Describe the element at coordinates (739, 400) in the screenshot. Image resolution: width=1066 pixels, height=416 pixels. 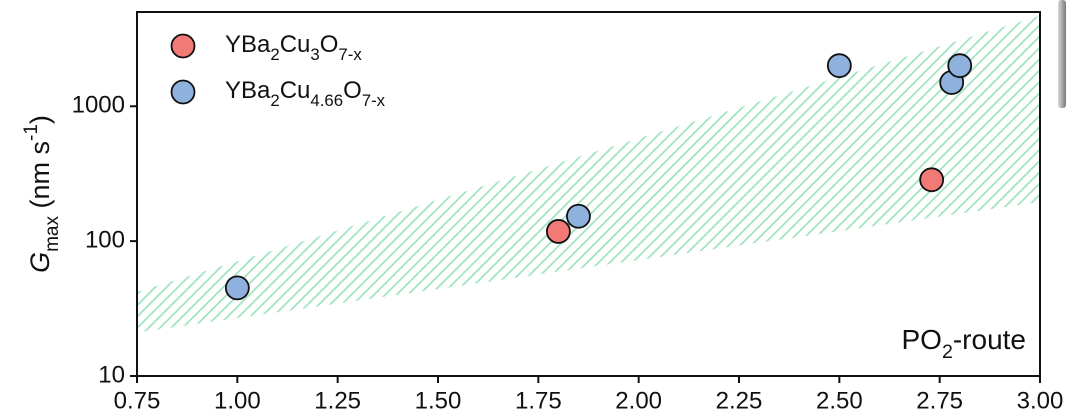
I see `x-tick-label: 2.25` at that location.